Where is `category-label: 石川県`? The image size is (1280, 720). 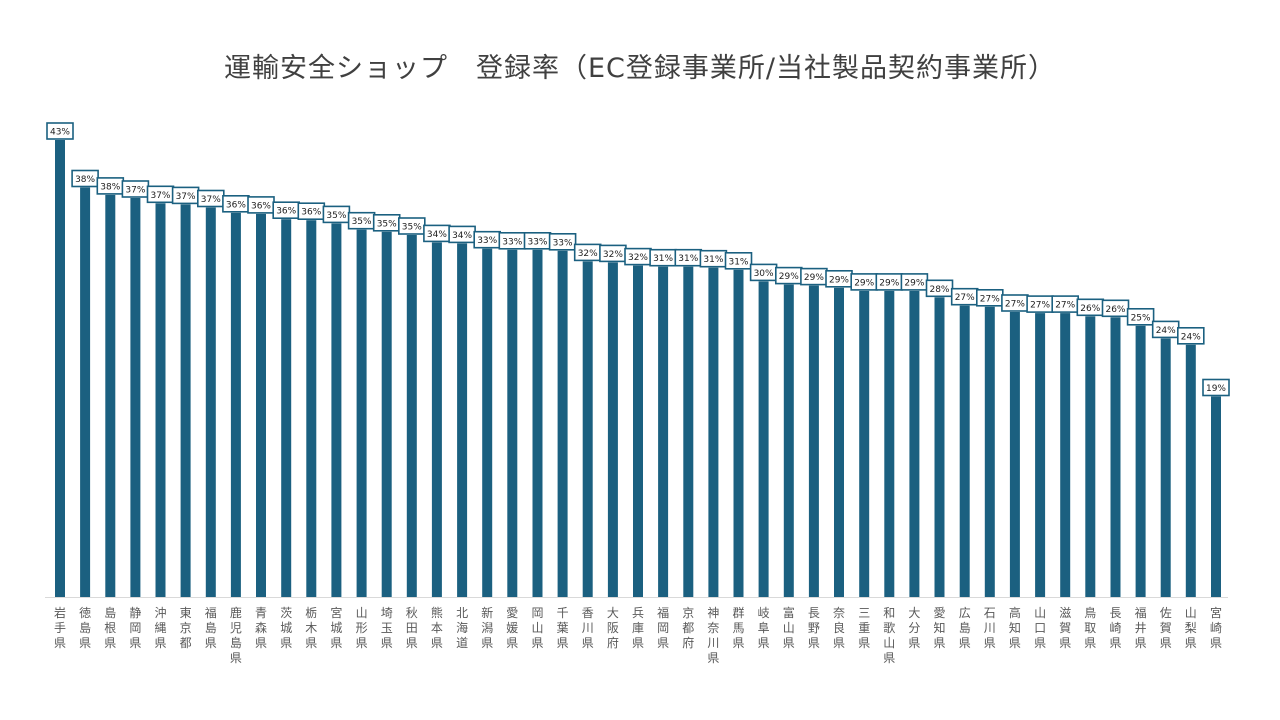 category-label: 石川県 is located at coordinates (990, 628).